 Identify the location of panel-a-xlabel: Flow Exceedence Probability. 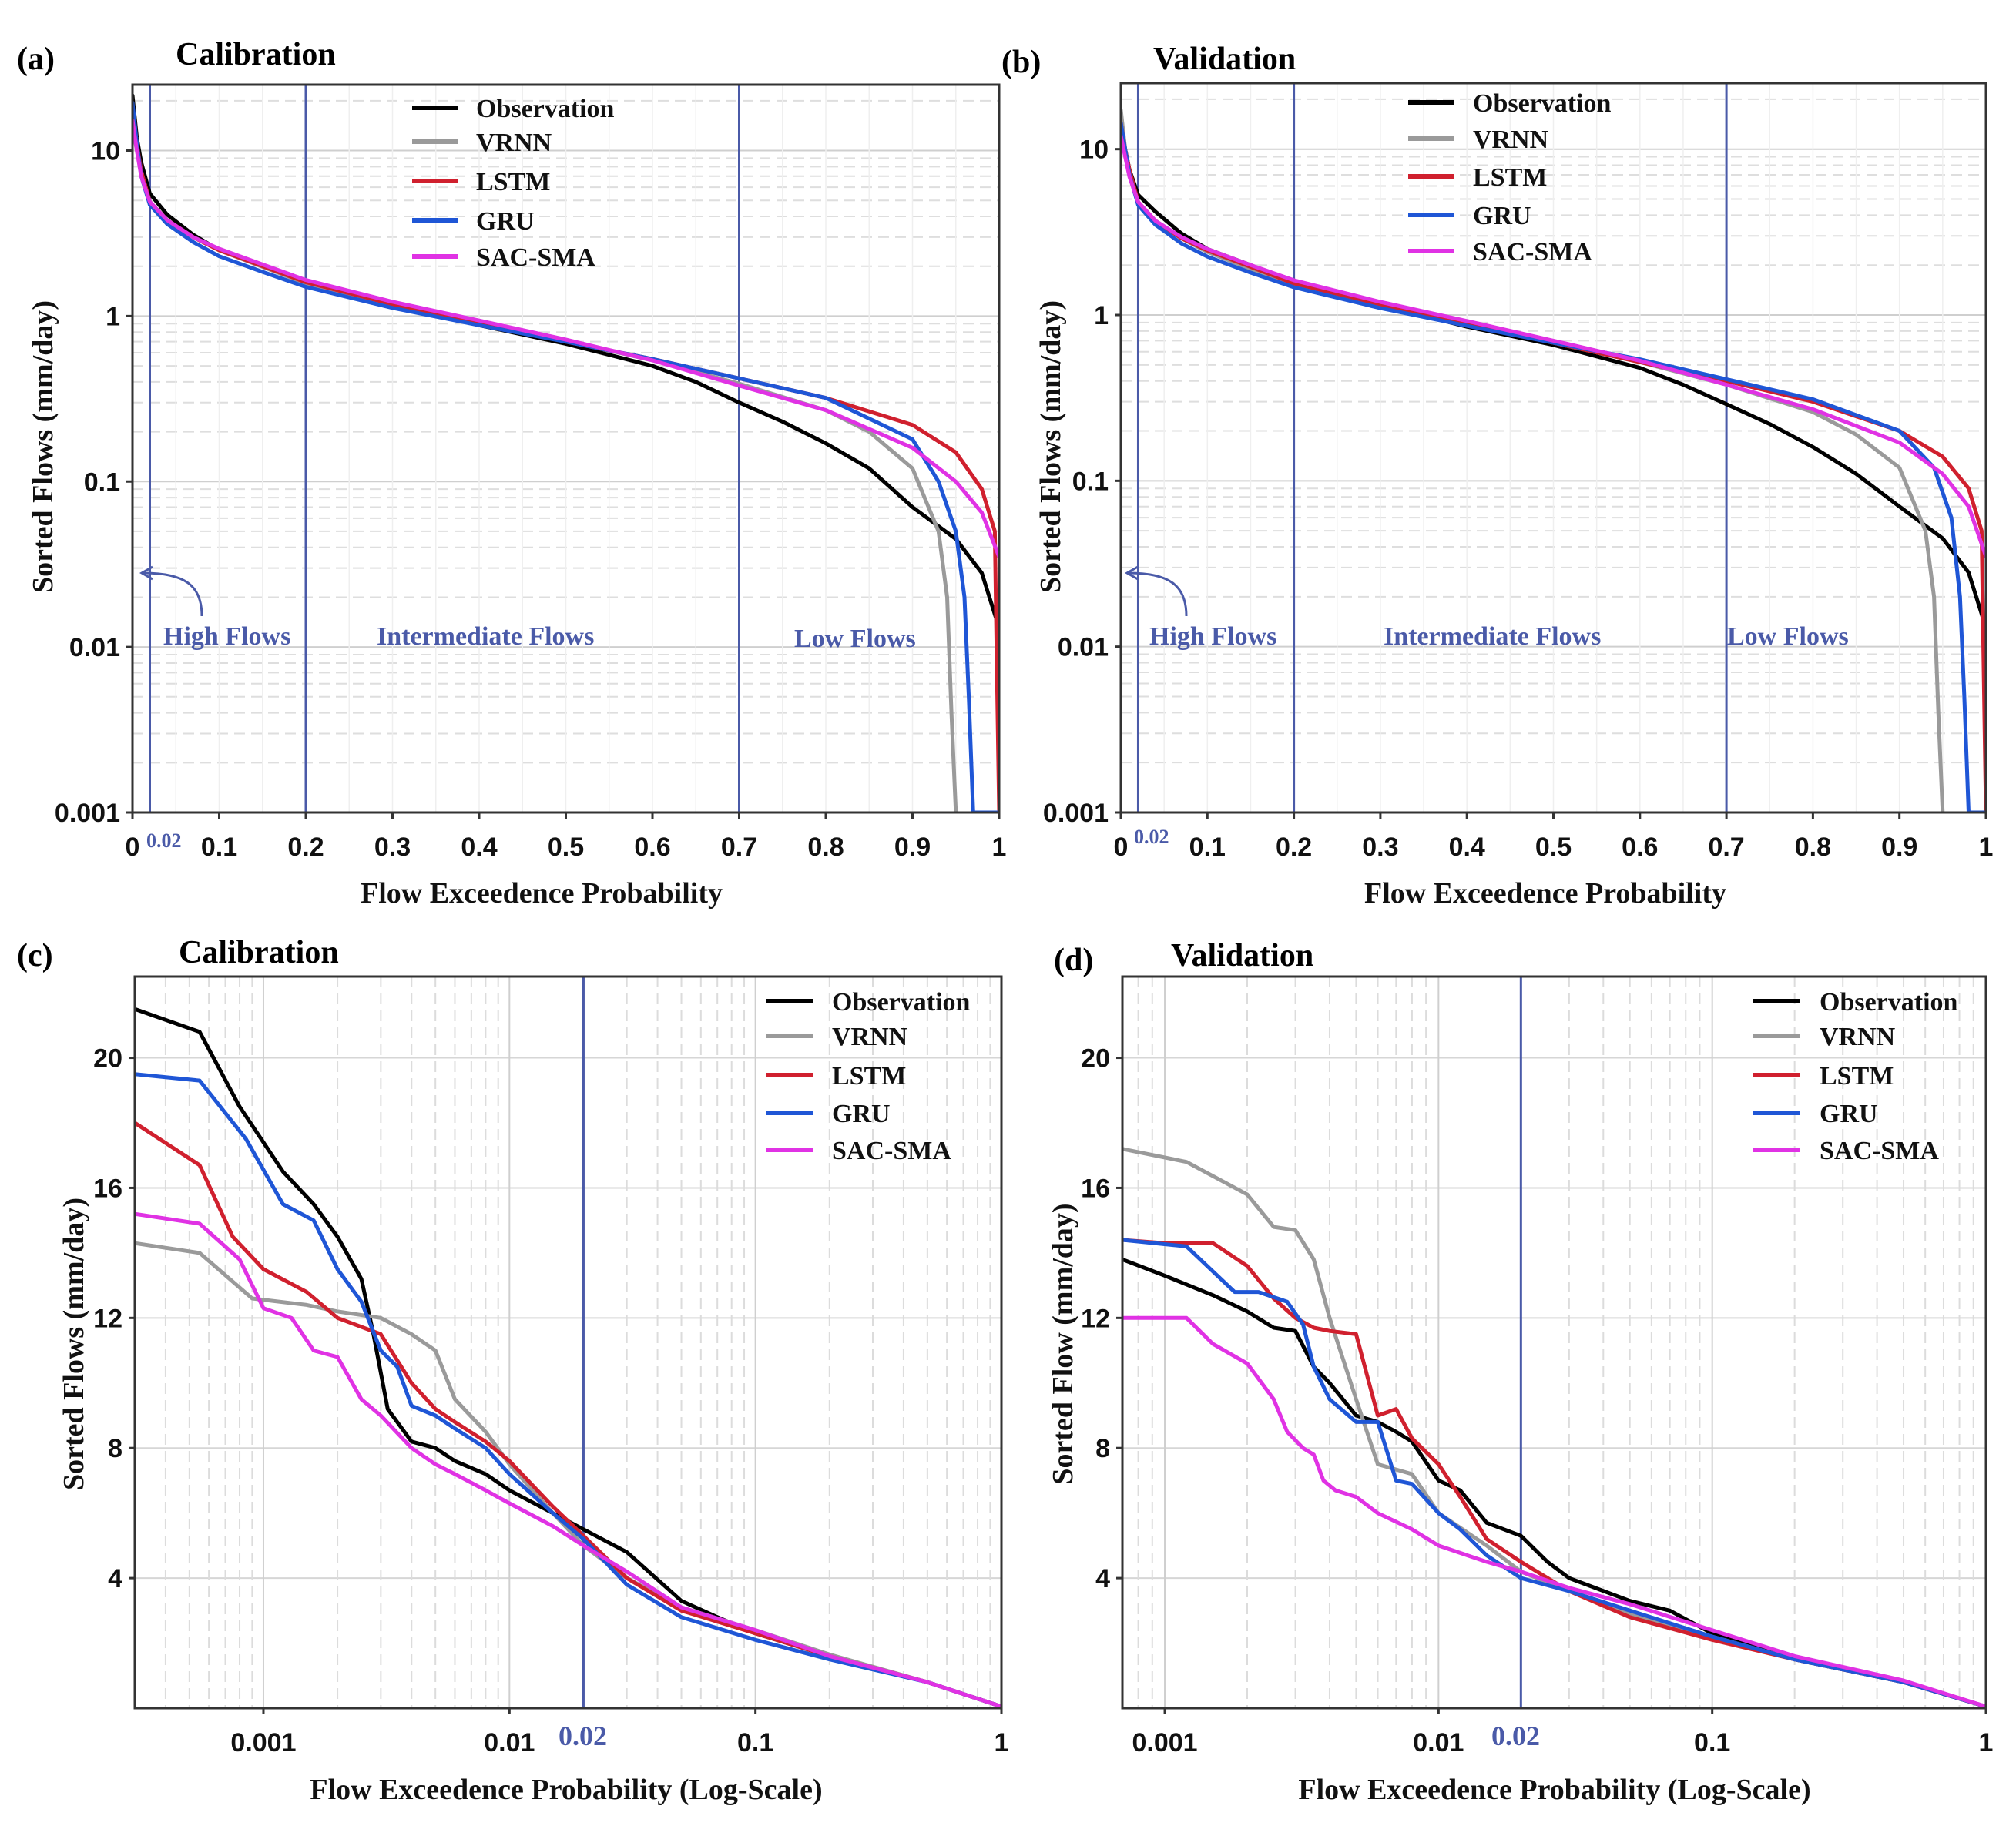
(542, 893).